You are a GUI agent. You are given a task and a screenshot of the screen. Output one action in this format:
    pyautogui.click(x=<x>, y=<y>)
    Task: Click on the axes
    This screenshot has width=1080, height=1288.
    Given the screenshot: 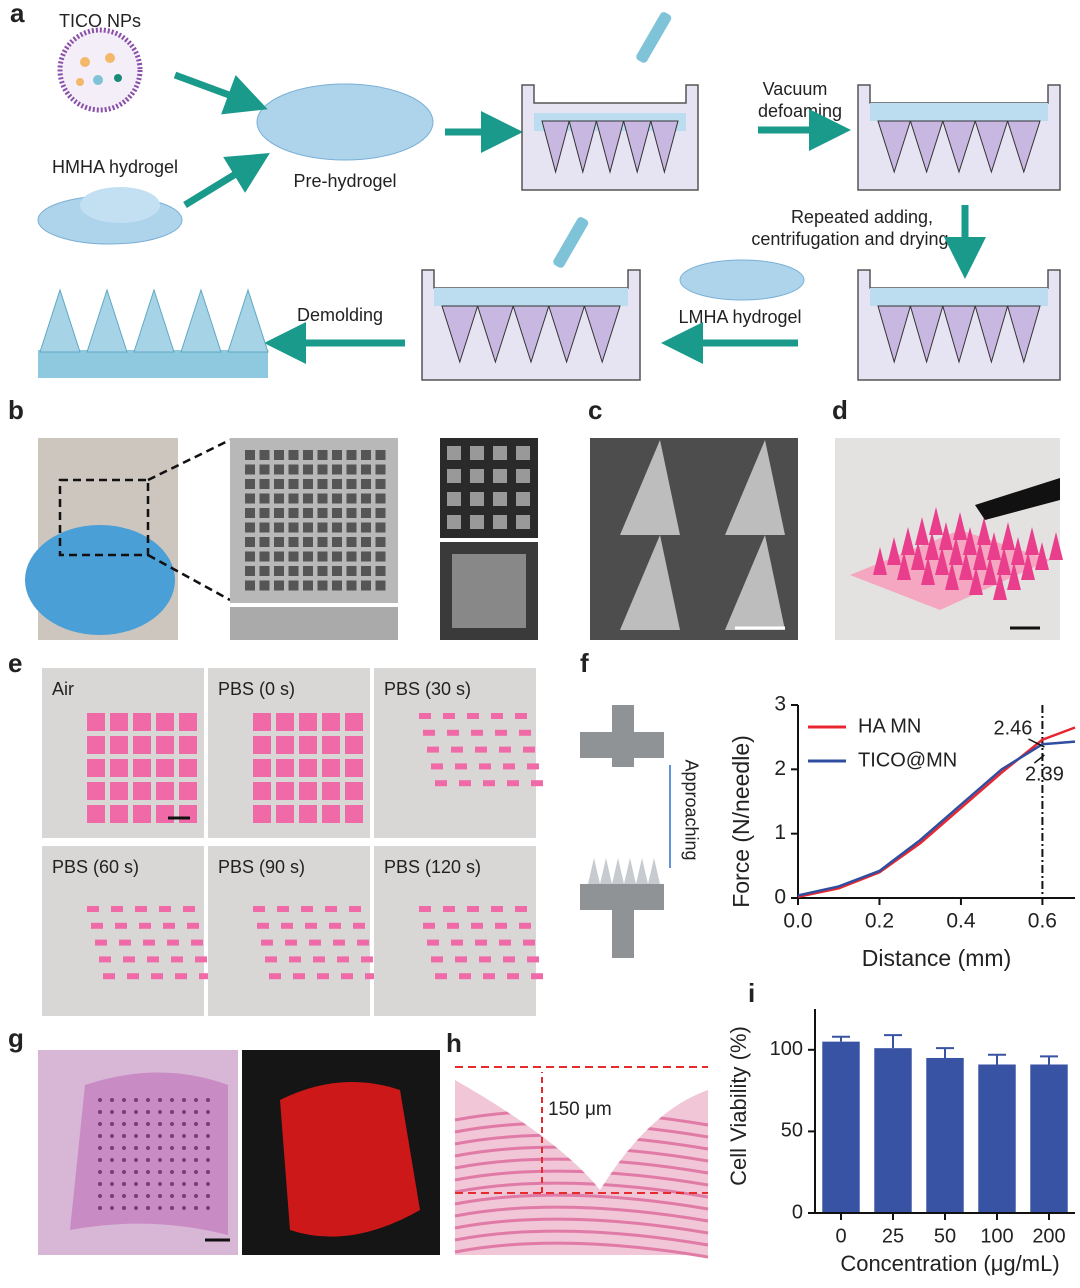 What is the action you would take?
    pyautogui.click(x=944, y=1111)
    